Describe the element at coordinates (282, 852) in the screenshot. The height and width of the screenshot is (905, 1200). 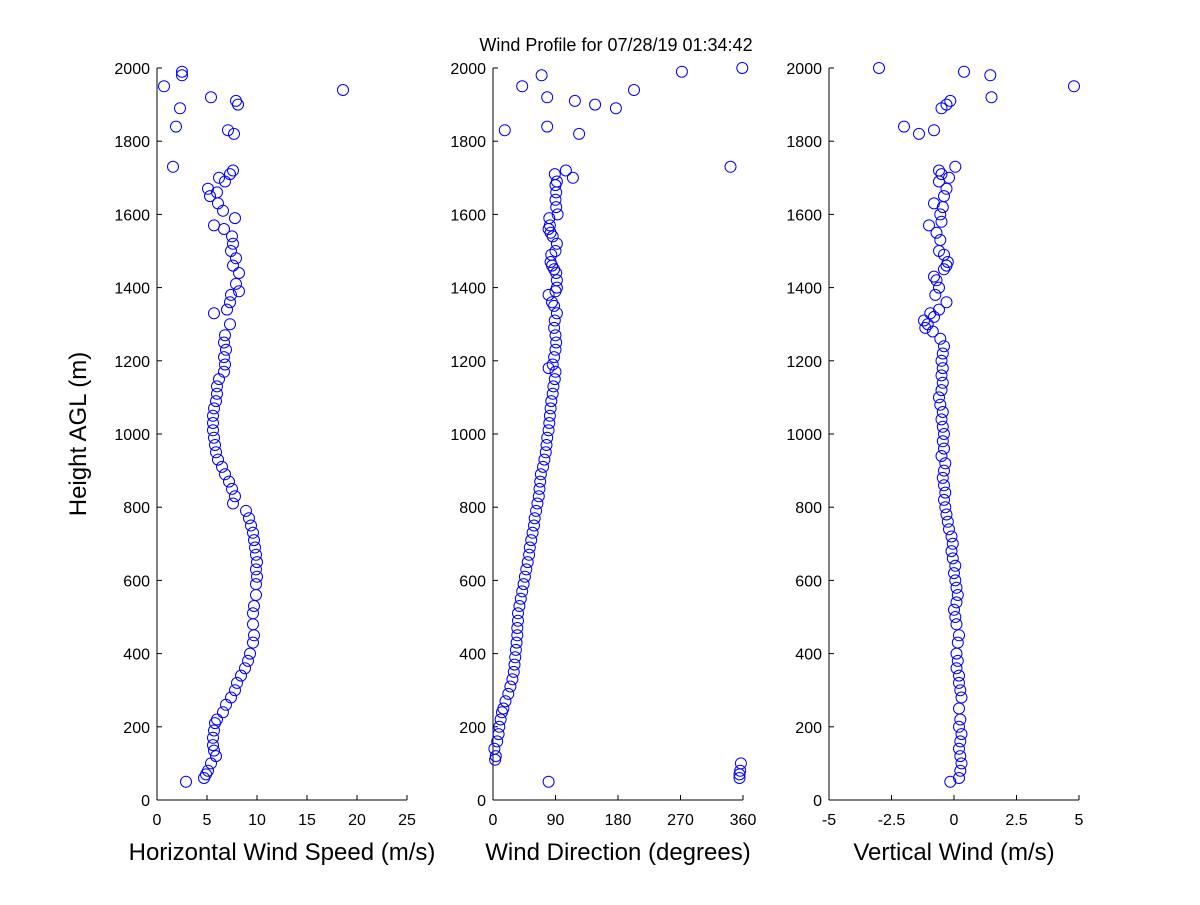
I see `x-axis-label: Horizontal Wind Speed (m/s)` at that location.